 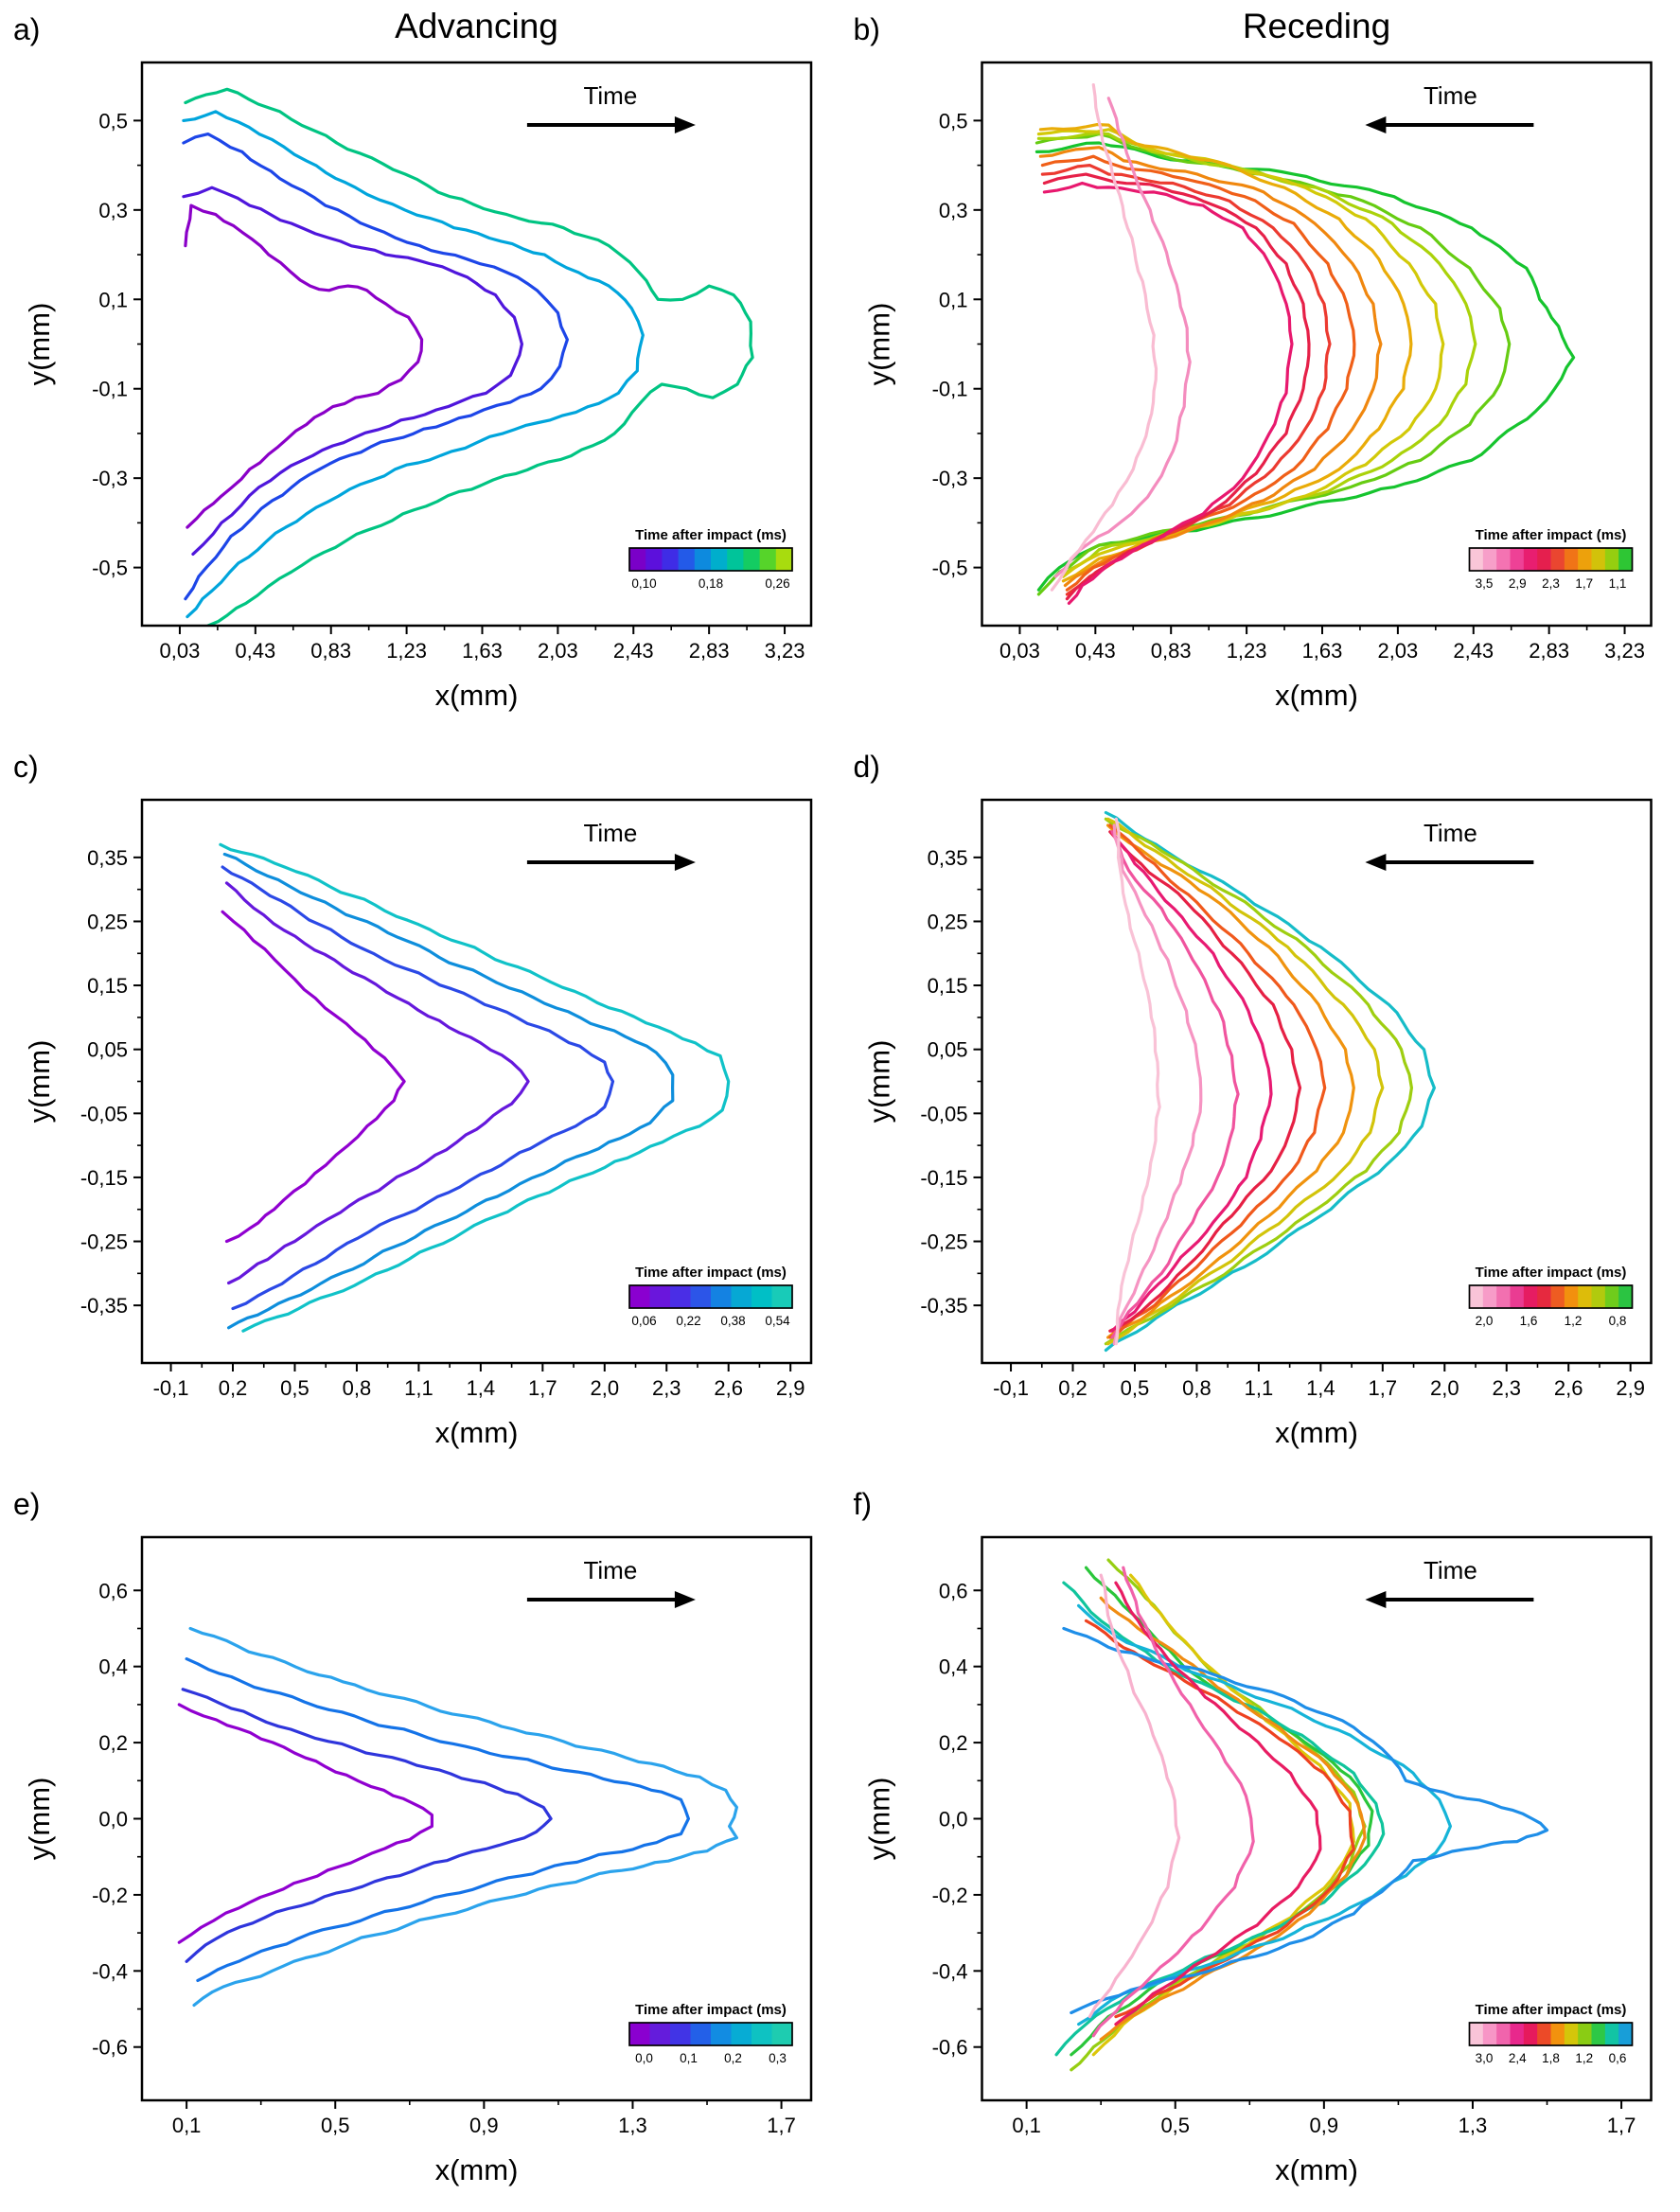 I want to click on x-tick-label: 3,23, so click(x=1624, y=651).